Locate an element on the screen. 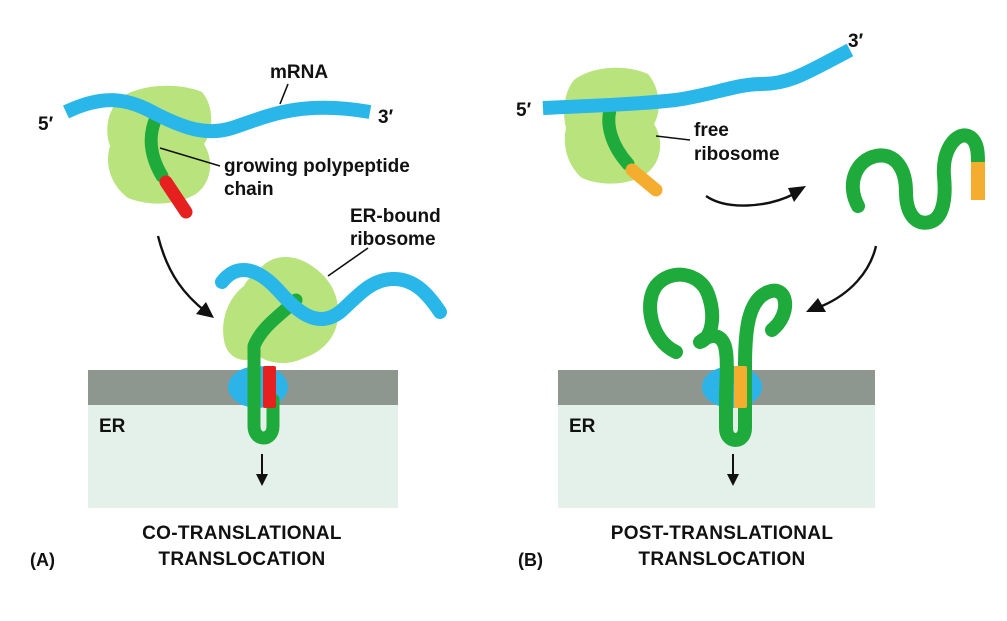  arrow-head-a is located at coordinates (205, 310).